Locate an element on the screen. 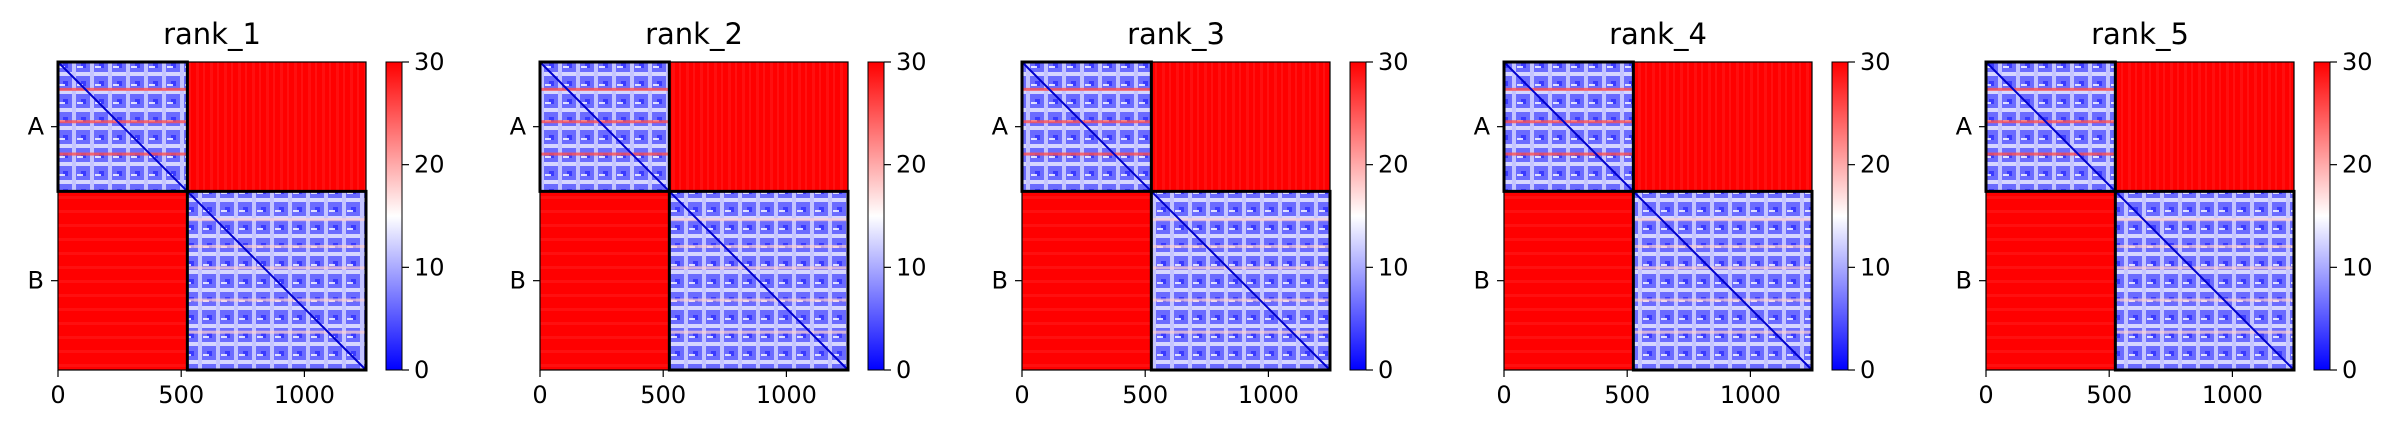 This screenshot has width=2400, height=438. panel-title: rank_2 is located at coordinates (694, 34).